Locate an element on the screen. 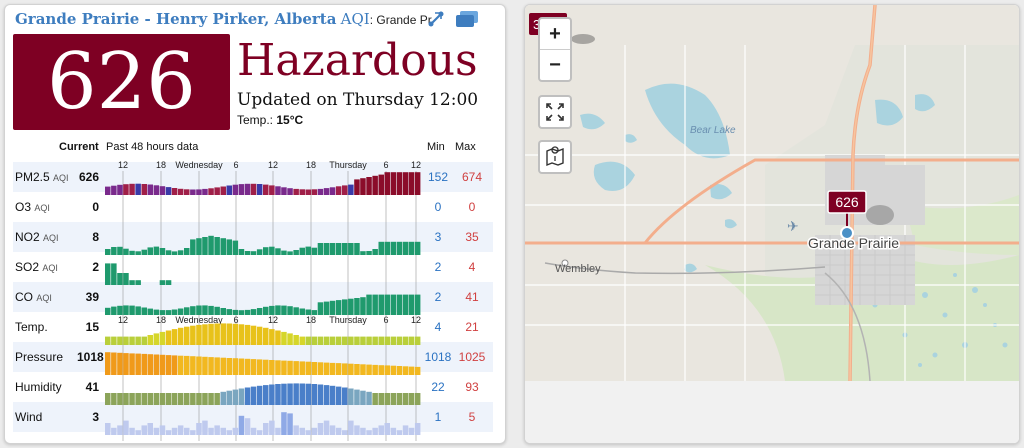  zoom-in-button: + is located at coordinates (555, 34).